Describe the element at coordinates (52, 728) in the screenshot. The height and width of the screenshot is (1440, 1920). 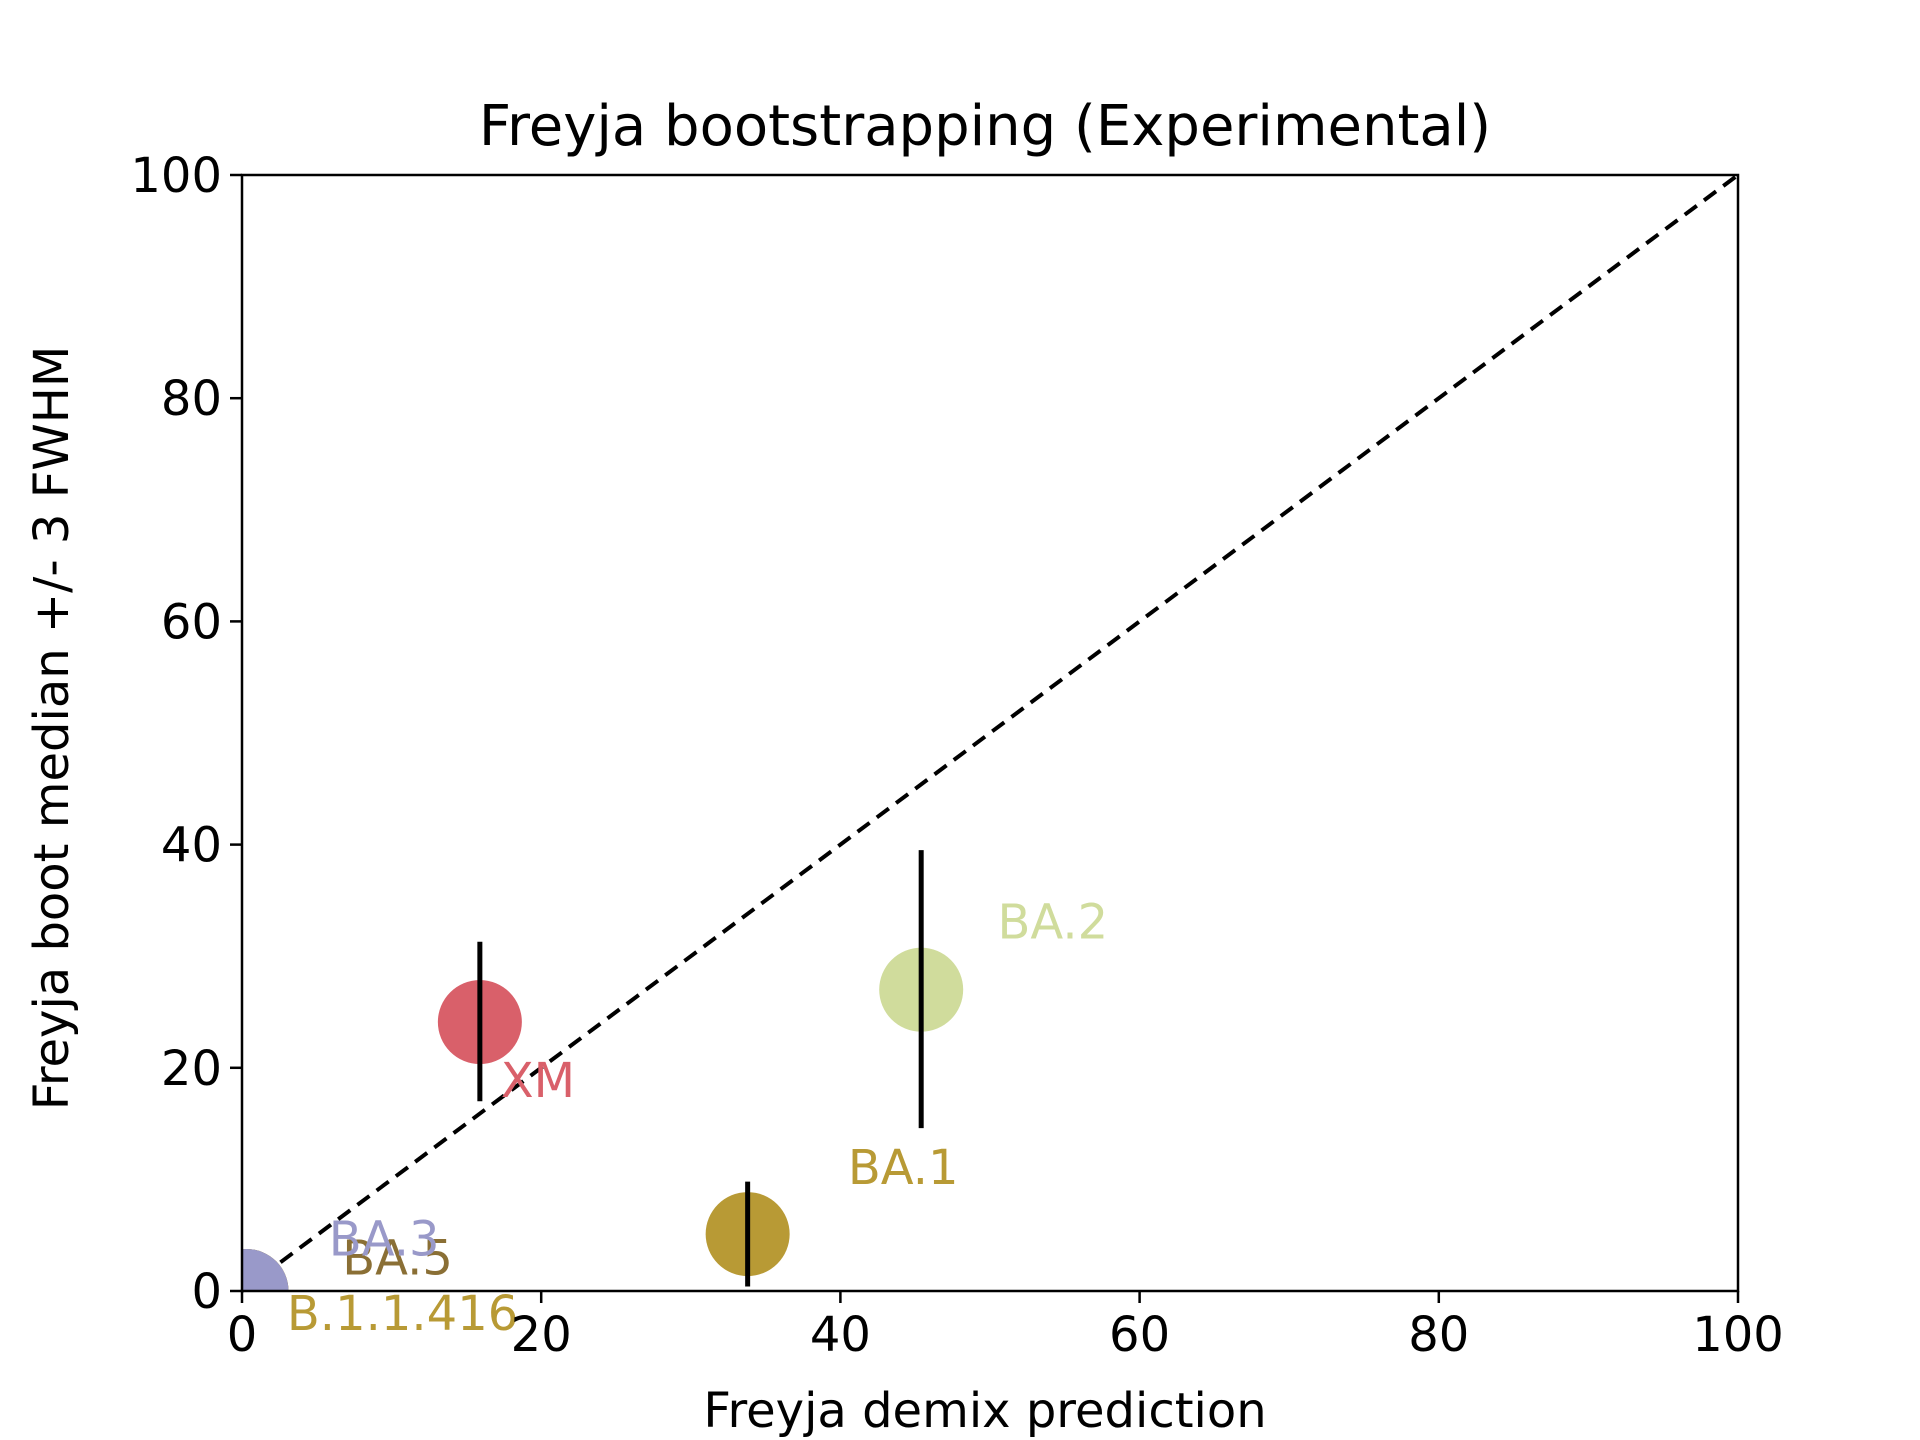
I see `y-axis-label: Freyja boot median +/- 3 FWHM` at that location.